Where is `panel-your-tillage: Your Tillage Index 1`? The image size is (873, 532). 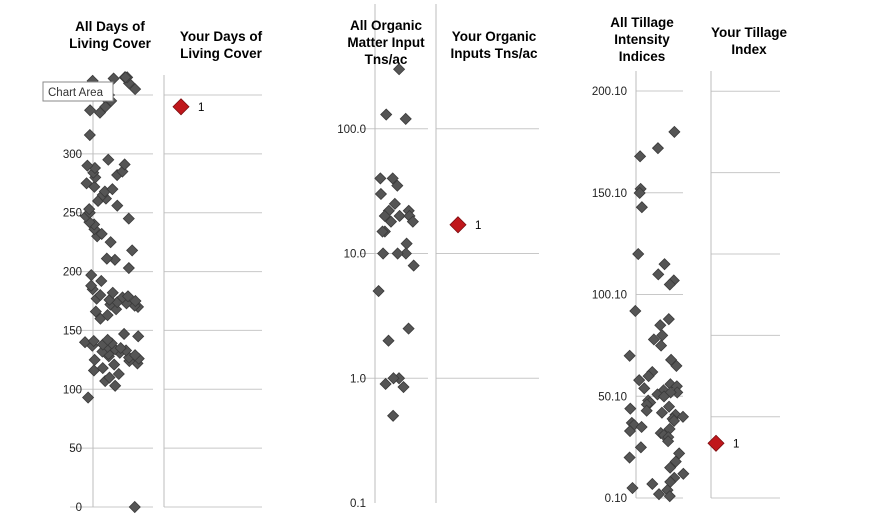 panel-your-tillage: Your Tillage Index 1 is located at coordinates (747, 262).